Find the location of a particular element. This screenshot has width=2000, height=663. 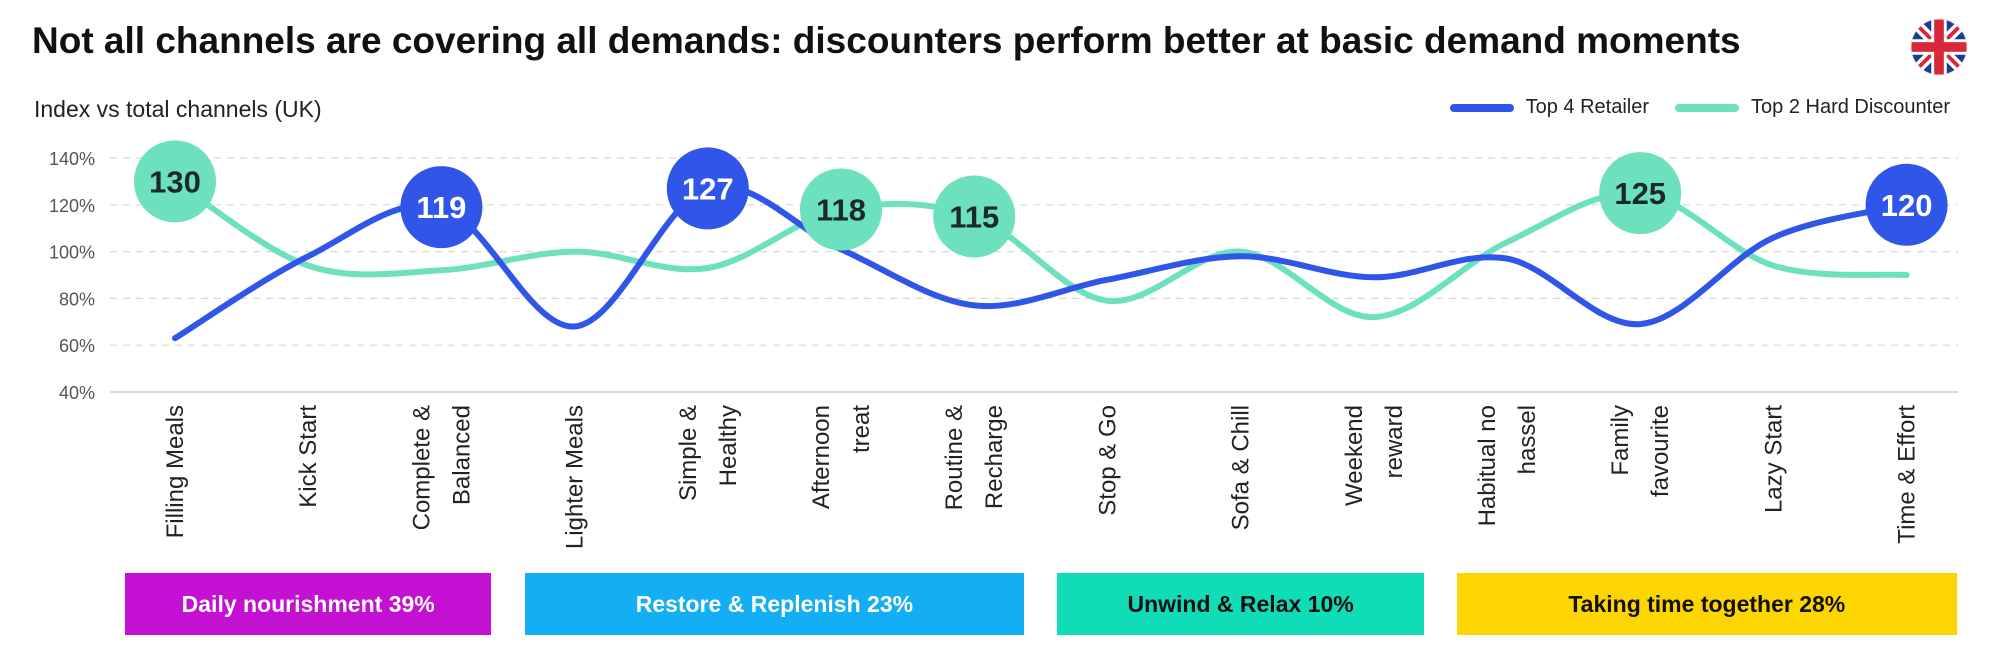

data-label: 118 is located at coordinates (841, 209).